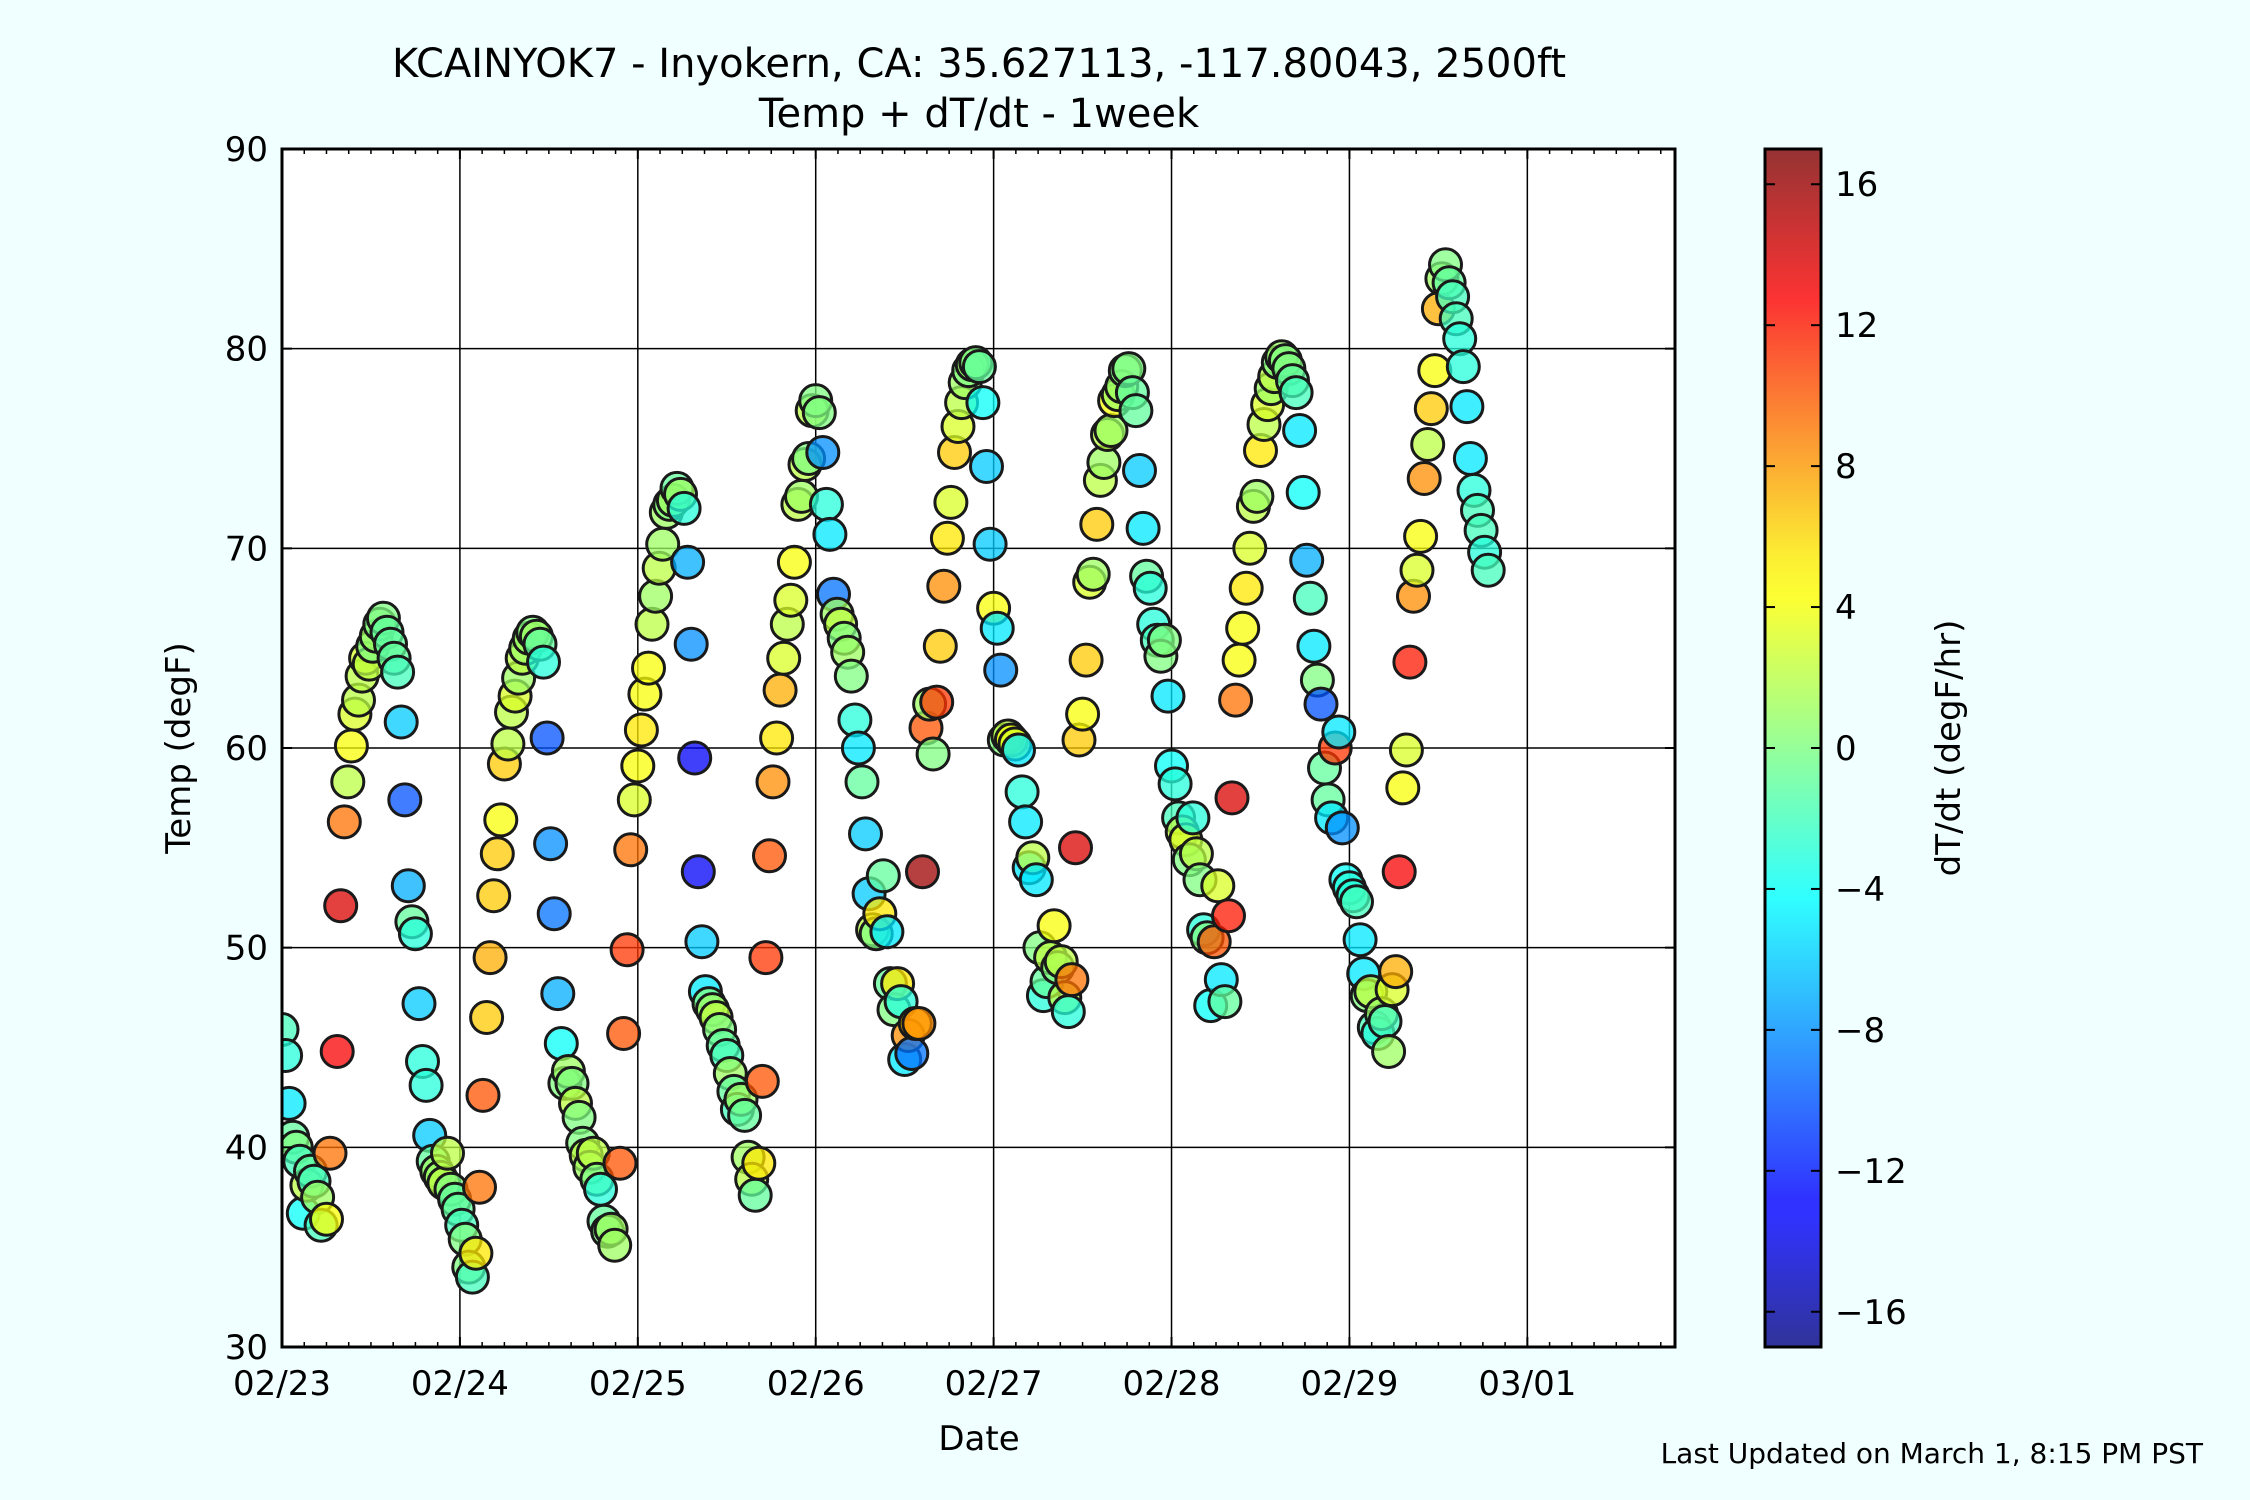 Image resolution: width=2250 pixels, height=1500 pixels. What do you see at coordinates (638, 1384) in the screenshot?
I see `x-tick-label: 02/25` at bounding box center [638, 1384].